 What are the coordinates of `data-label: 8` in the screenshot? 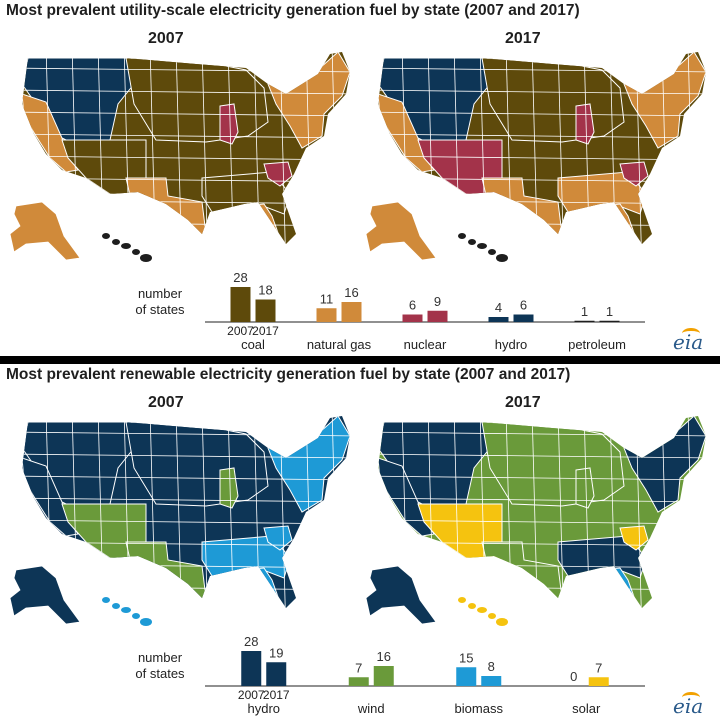 It's located at (491, 666).